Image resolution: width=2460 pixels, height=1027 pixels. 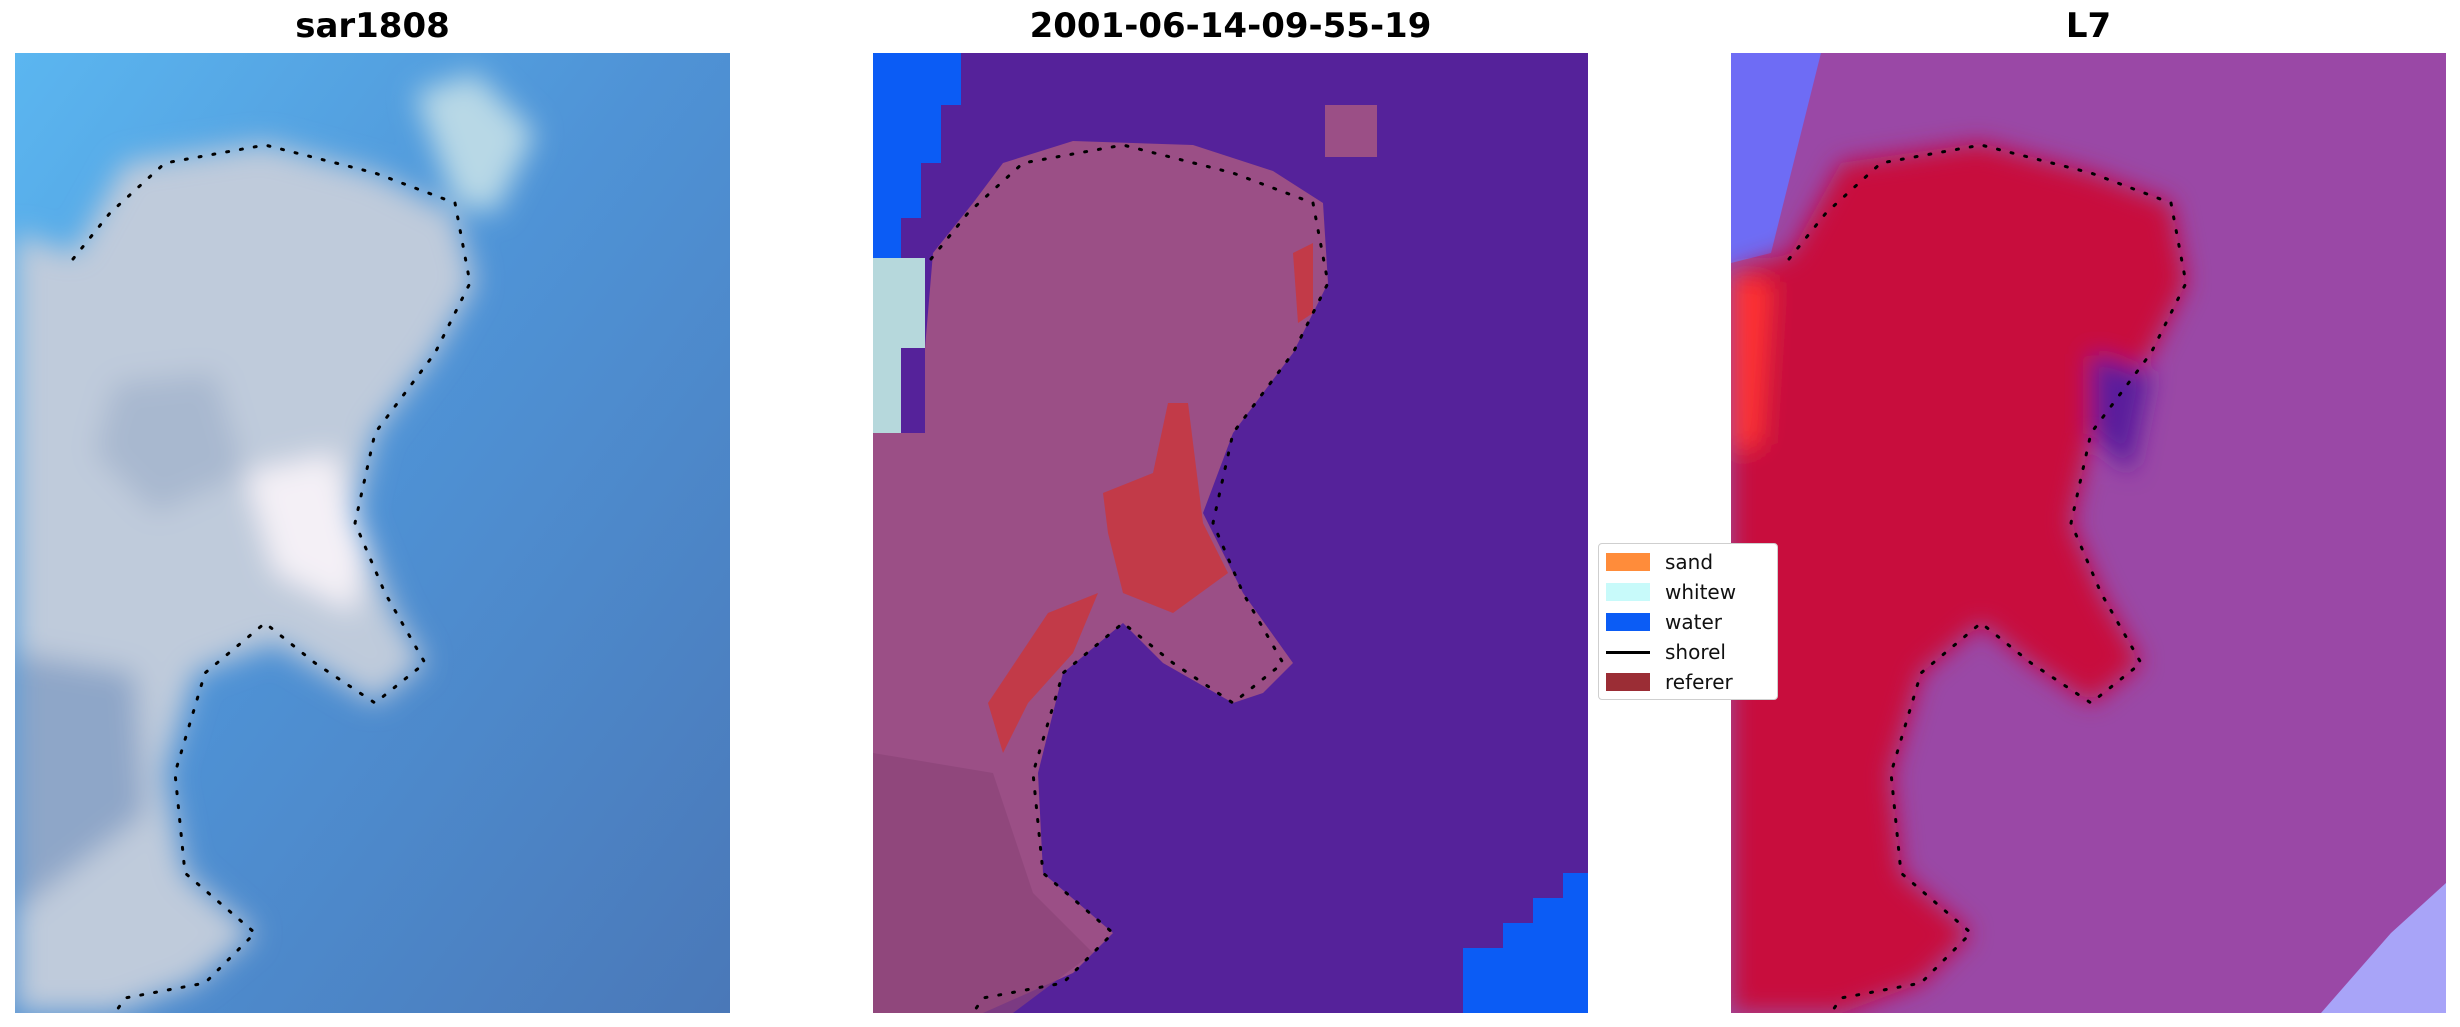 I want to click on legend-item-shoreline: shorel, so click(x=1666, y=652).